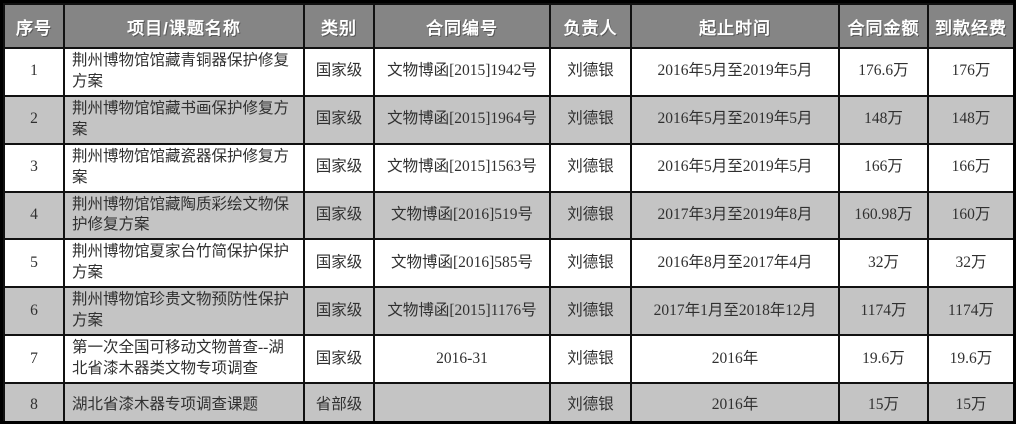 This screenshot has height=424, width=1016. I want to click on received-funds-cell: 148万, so click(970, 119).